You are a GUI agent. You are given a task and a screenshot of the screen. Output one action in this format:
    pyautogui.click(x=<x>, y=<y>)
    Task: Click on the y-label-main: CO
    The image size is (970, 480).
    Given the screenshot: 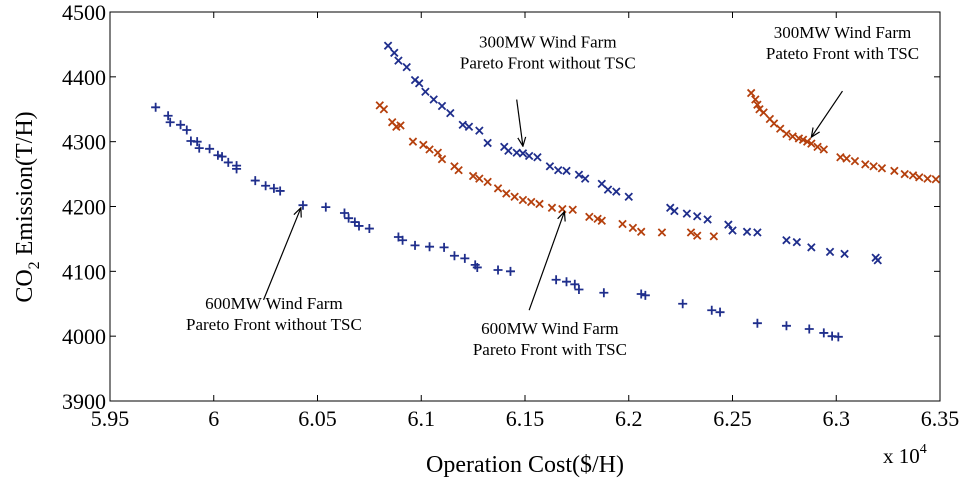 What is the action you would take?
    pyautogui.click(x=25, y=285)
    